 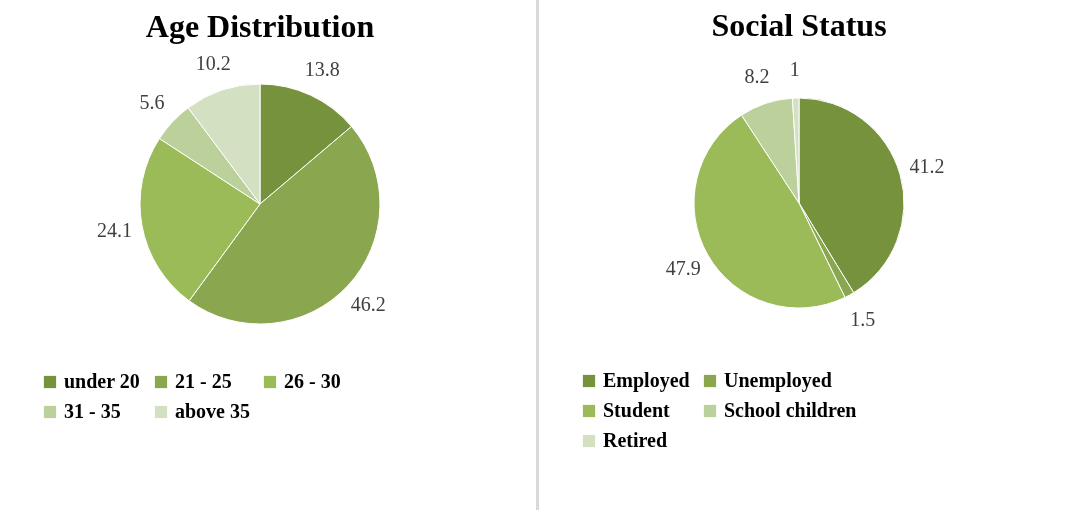 I want to click on legend-label: 21 - 25, so click(x=203, y=381).